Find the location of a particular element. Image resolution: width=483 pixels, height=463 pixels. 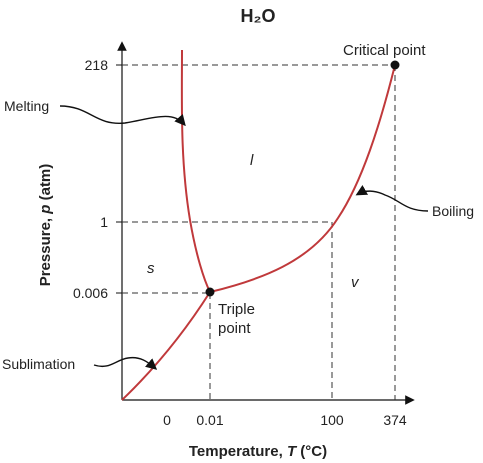

annotation: Boiling is located at coordinates (453, 211).